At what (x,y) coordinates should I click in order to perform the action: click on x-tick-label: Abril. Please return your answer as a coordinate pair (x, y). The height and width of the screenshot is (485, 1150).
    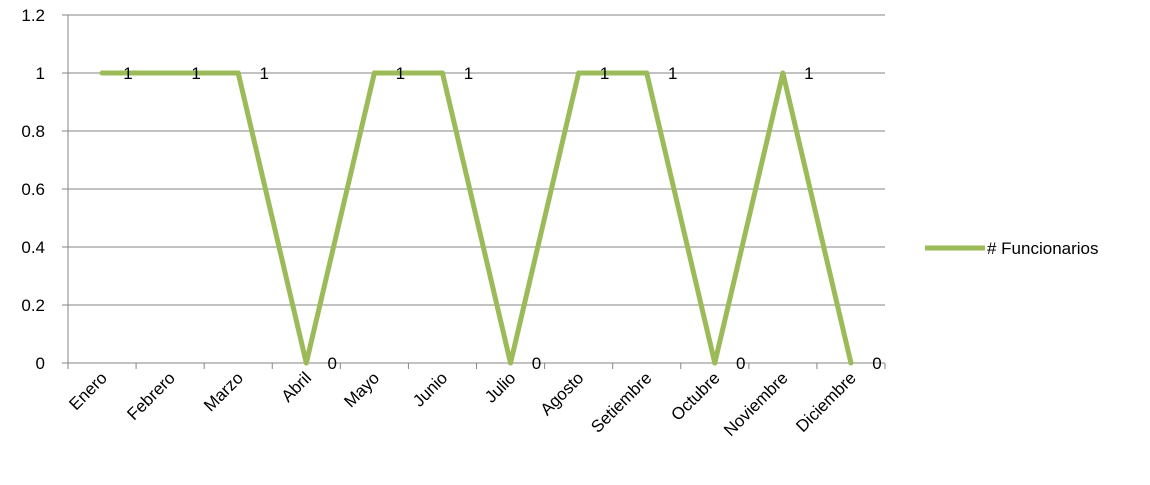
    Looking at the image, I should click on (296, 386).